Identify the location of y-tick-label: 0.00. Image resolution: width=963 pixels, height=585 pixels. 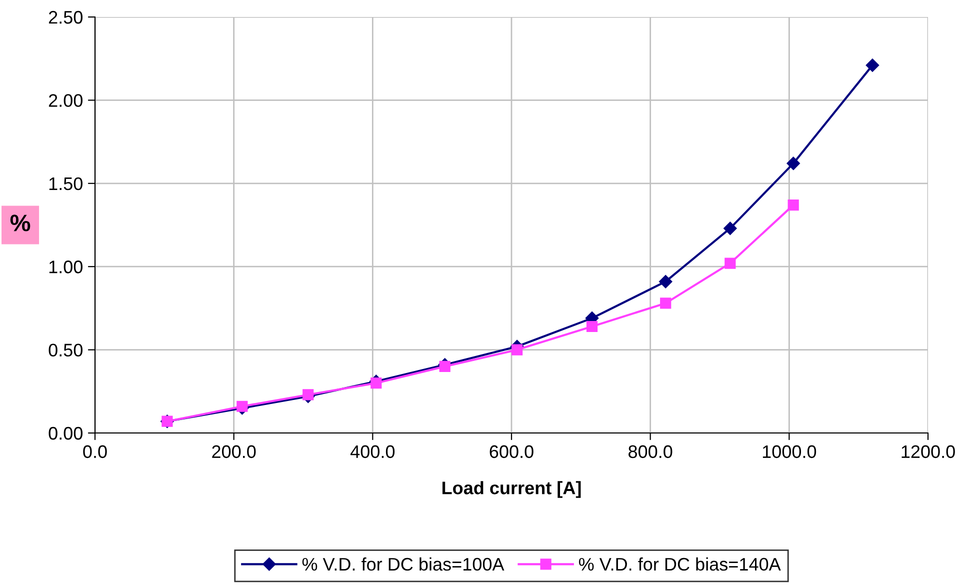
(65, 433).